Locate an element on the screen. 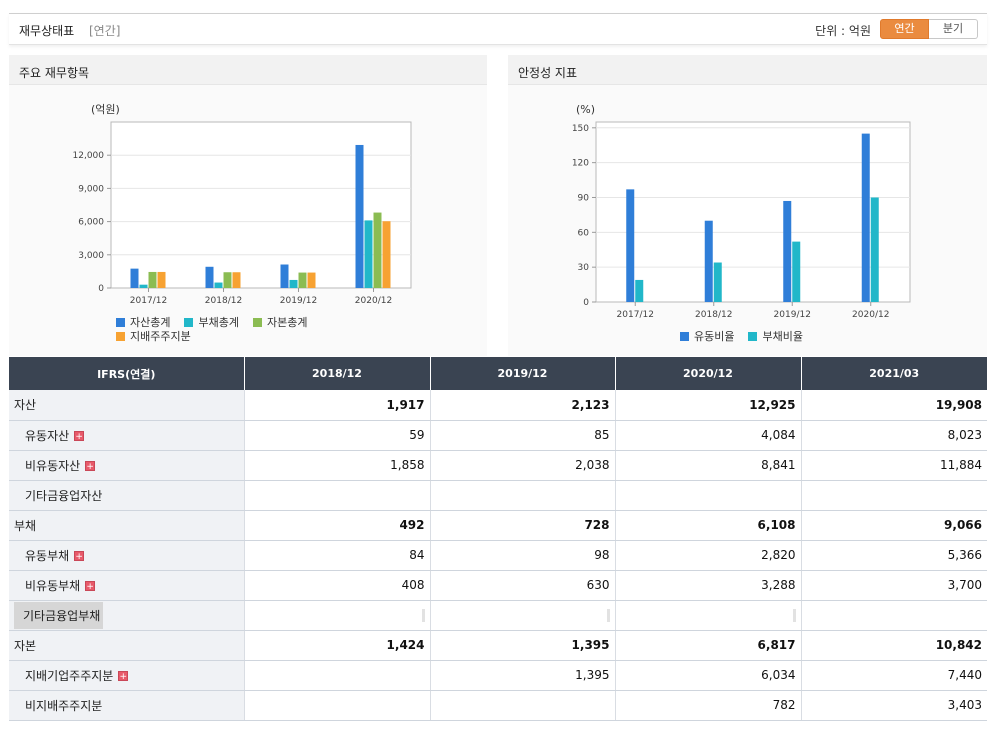  row-label-cell: 유동부채 + is located at coordinates (126, 555).